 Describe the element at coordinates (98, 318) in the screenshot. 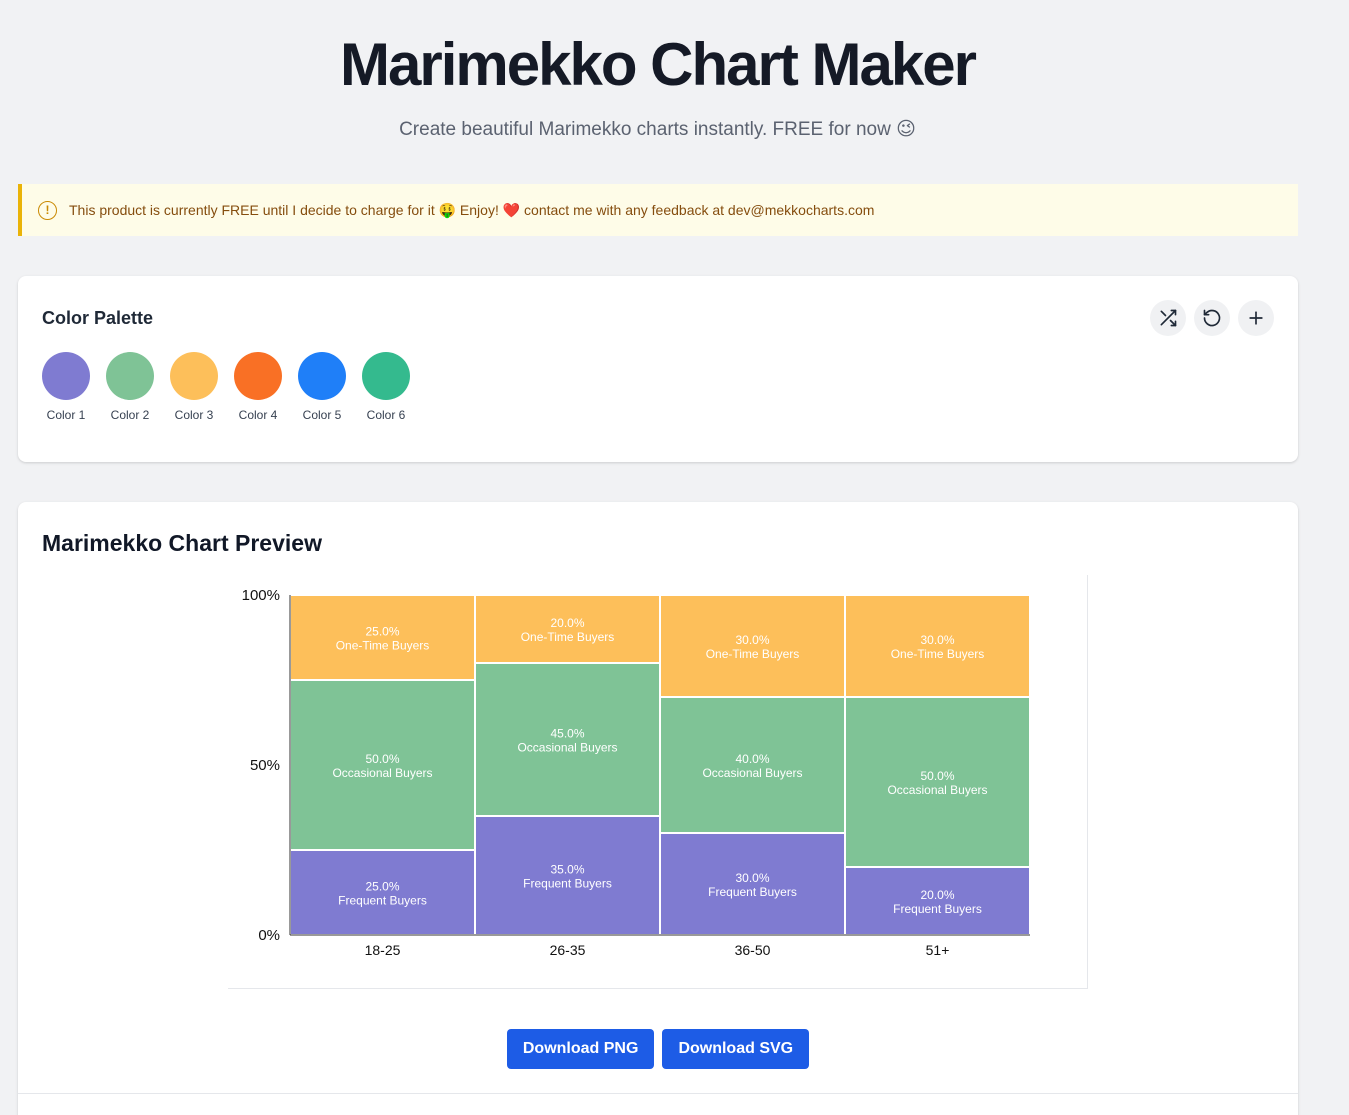

I see `palette-title: Color Palette` at that location.